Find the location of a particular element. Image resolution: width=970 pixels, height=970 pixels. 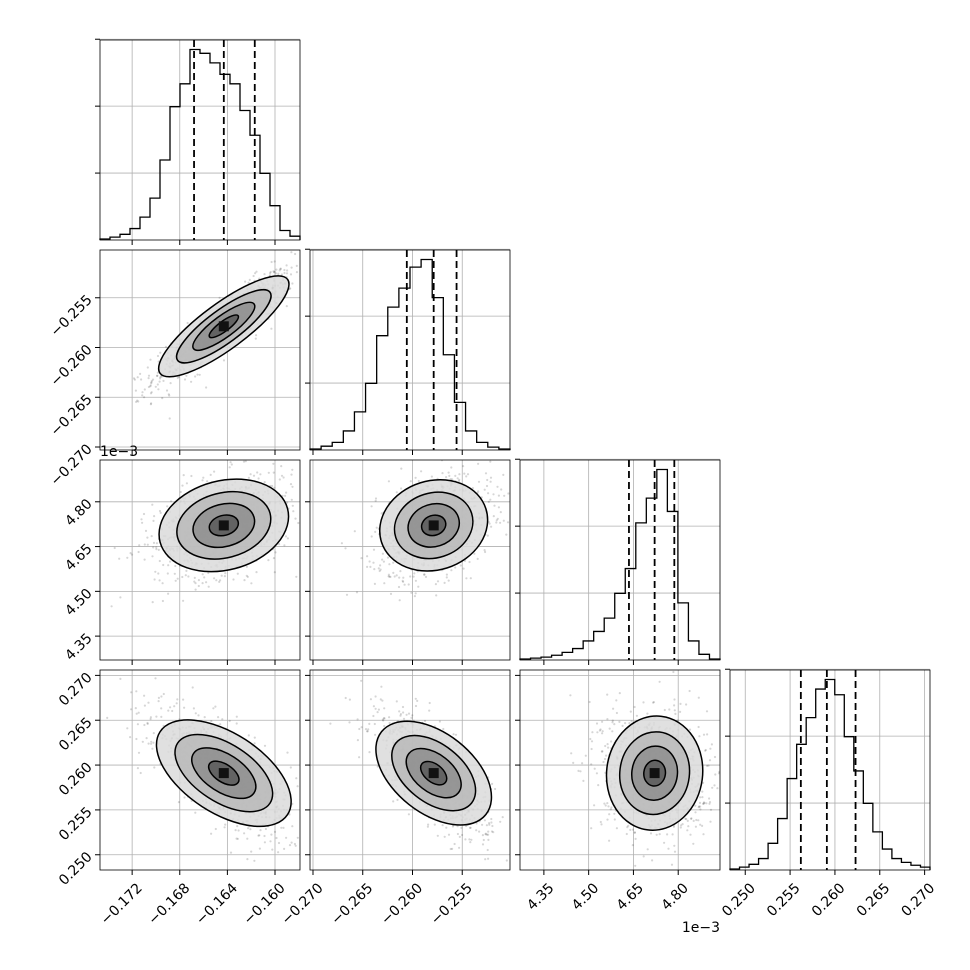

panel-frame is located at coordinates (410, 350).